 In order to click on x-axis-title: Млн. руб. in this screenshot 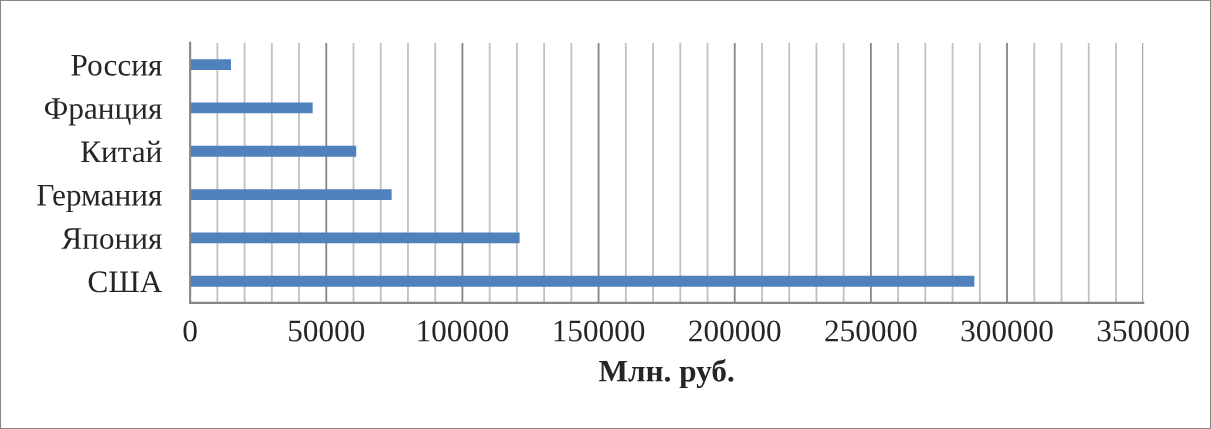, I will do `click(666, 373)`.